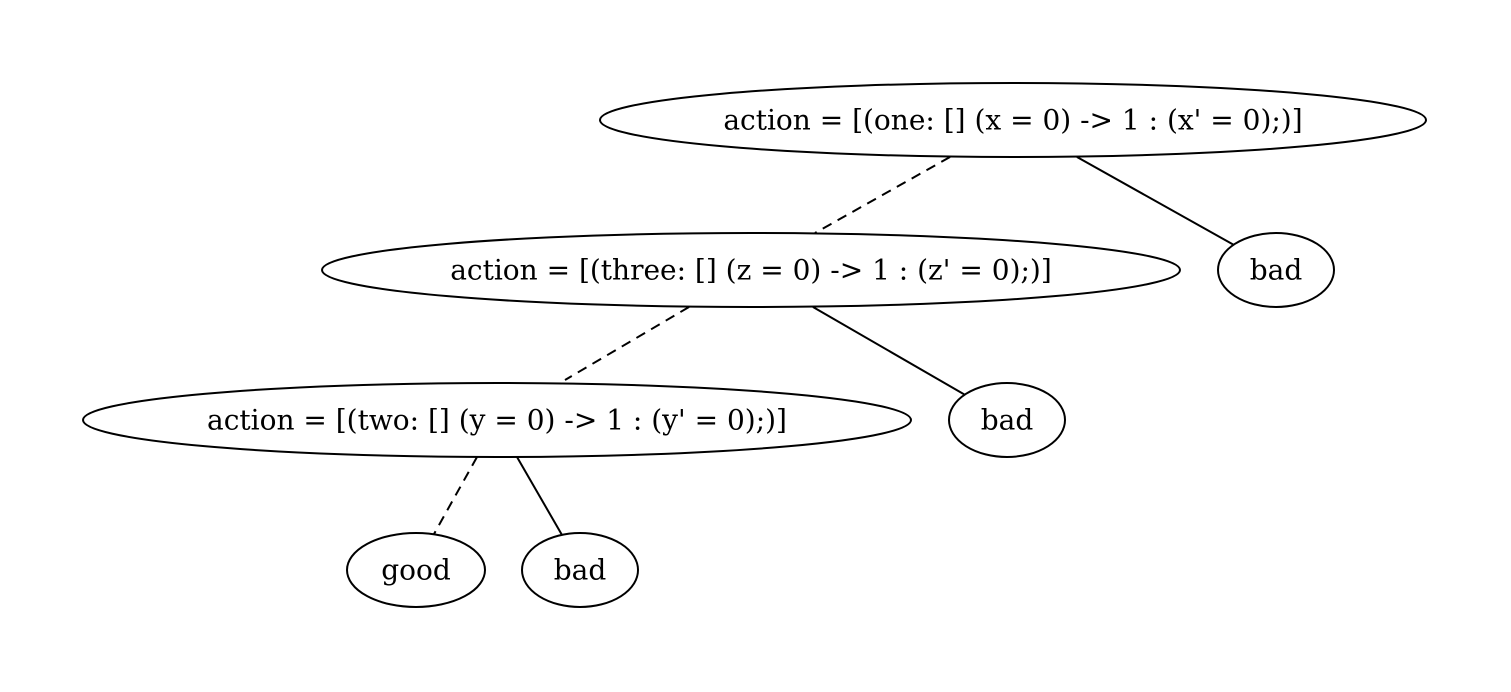  I want to click on edge-one-to-three, so click(882, 195).